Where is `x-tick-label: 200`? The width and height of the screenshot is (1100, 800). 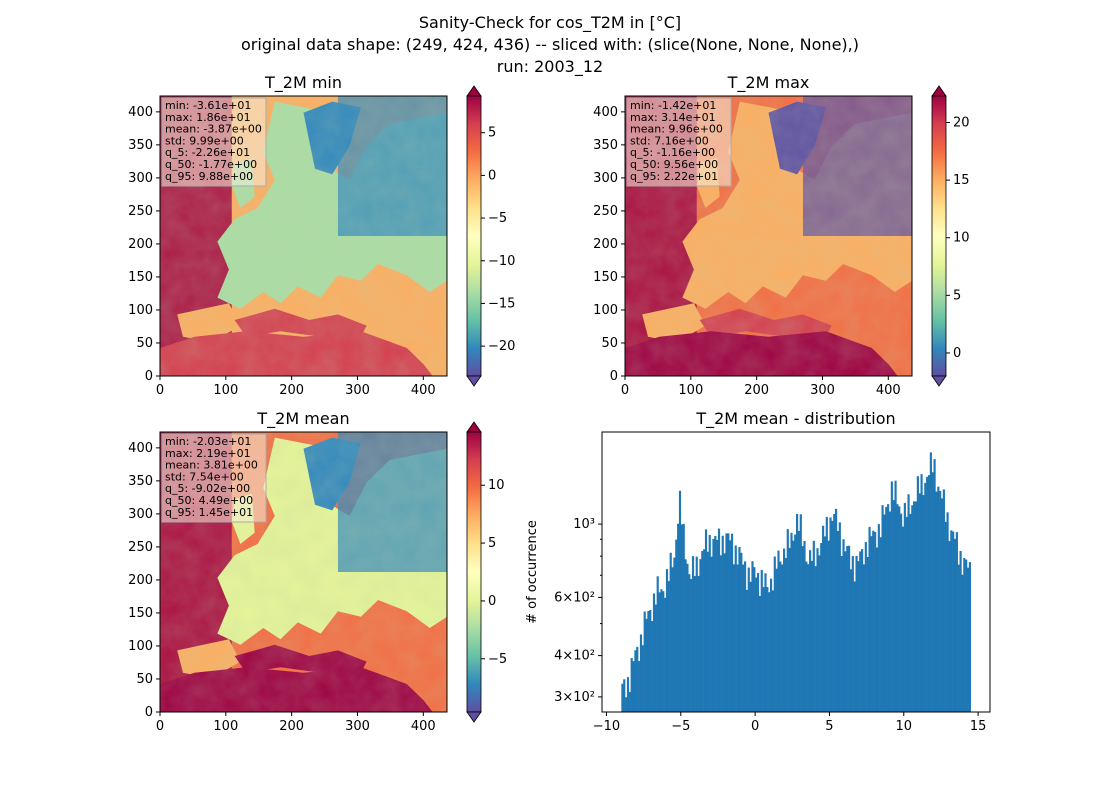 x-tick-label: 200 is located at coordinates (291, 390).